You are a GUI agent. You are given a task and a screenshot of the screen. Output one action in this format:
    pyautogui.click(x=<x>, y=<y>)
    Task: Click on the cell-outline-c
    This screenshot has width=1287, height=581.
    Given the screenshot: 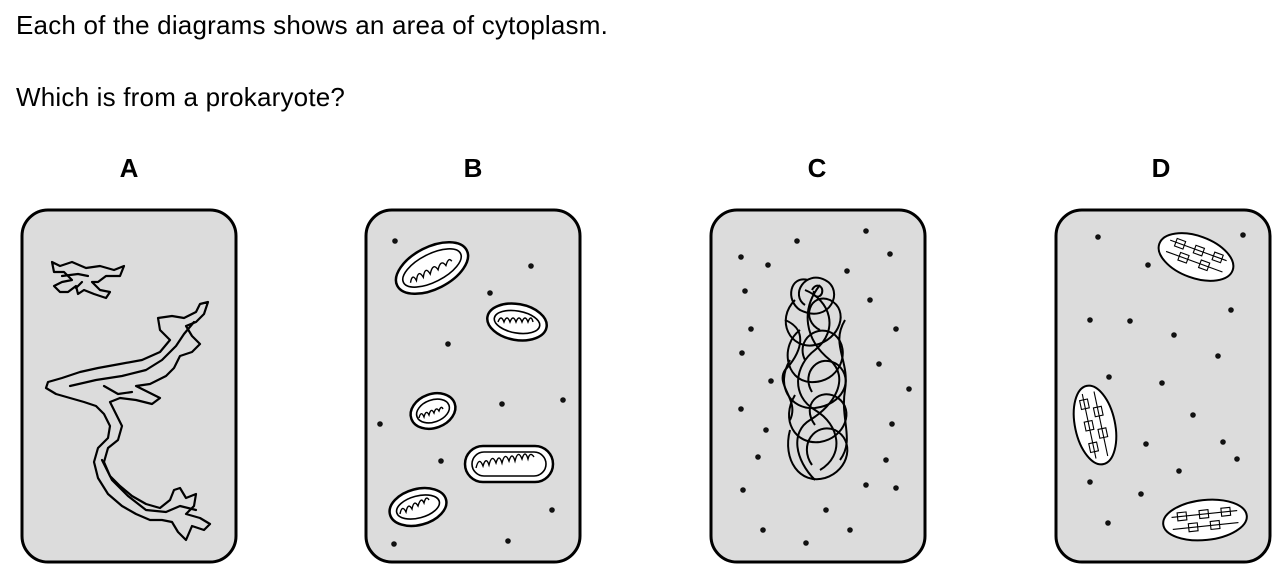 What is the action you would take?
    pyautogui.click(x=818, y=386)
    